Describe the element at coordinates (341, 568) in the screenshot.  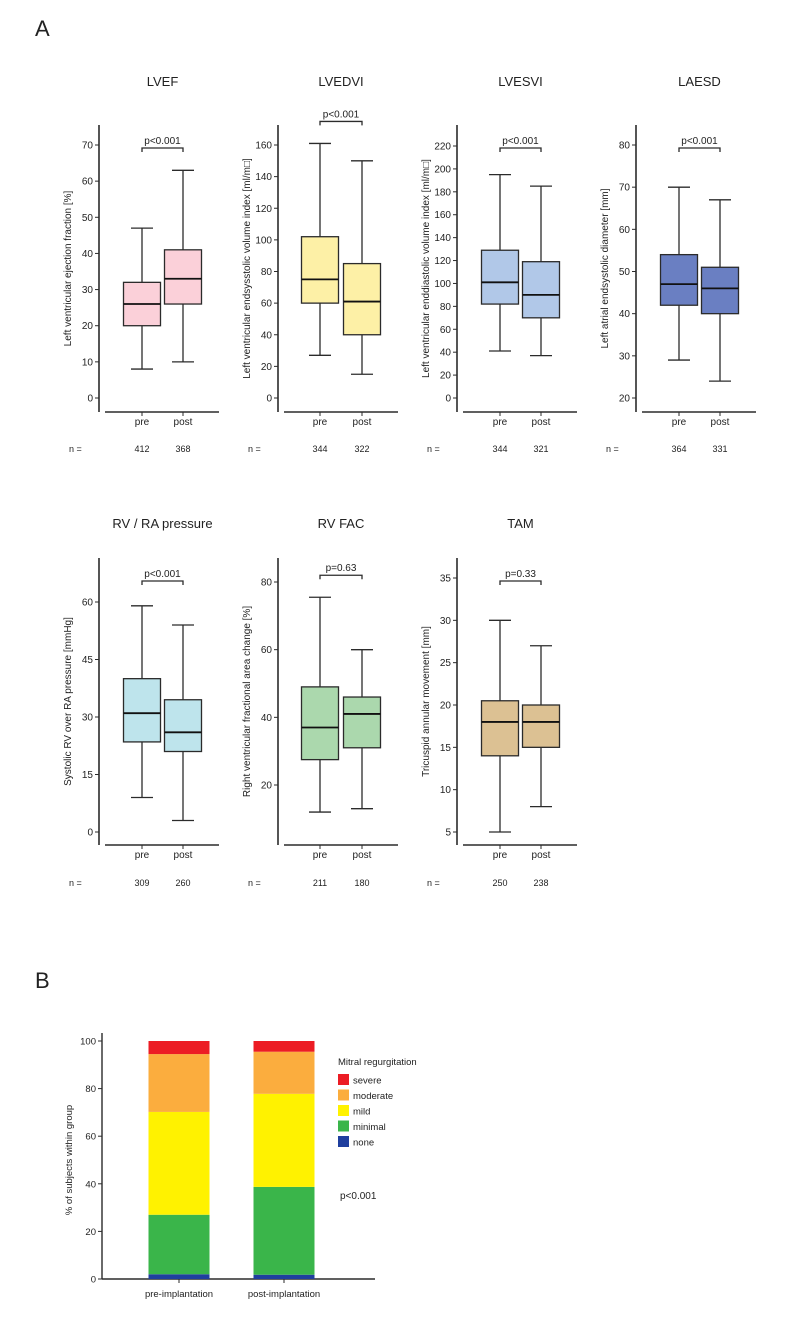
I see `p-value: p=0.63` at that location.